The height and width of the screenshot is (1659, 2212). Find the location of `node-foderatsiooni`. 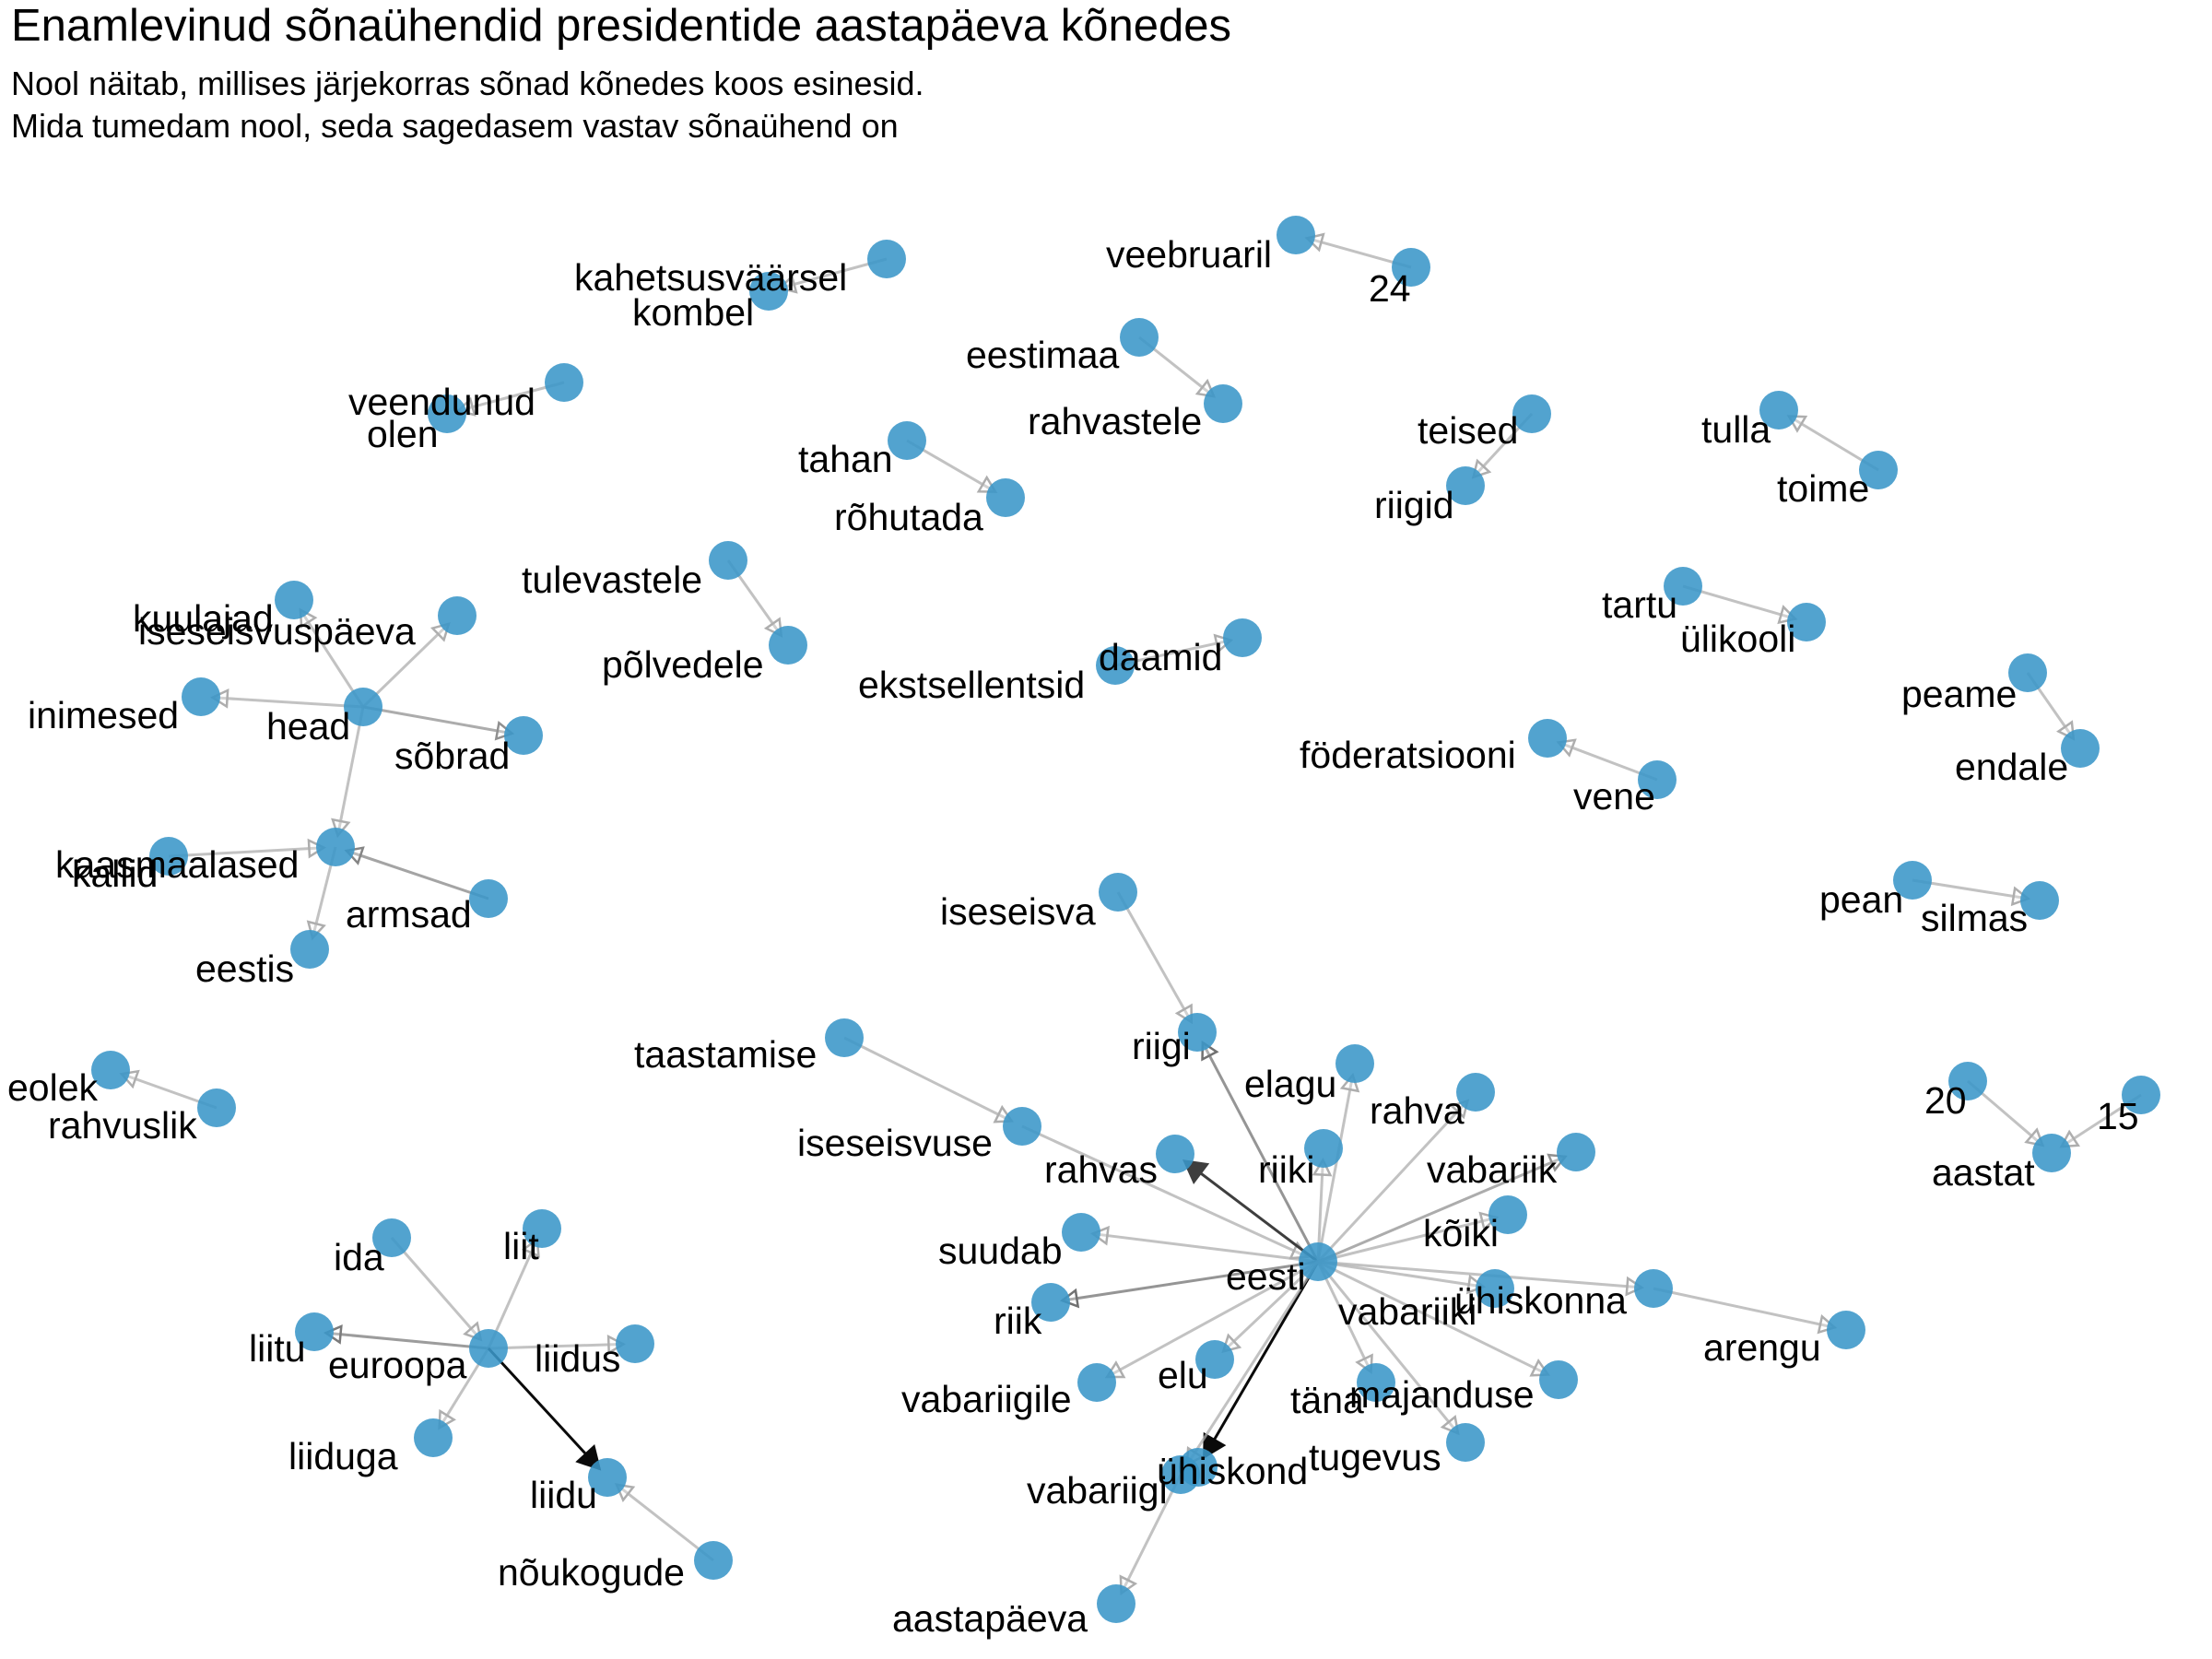

node-foderatsiooni is located at coordinates (1547, 738).